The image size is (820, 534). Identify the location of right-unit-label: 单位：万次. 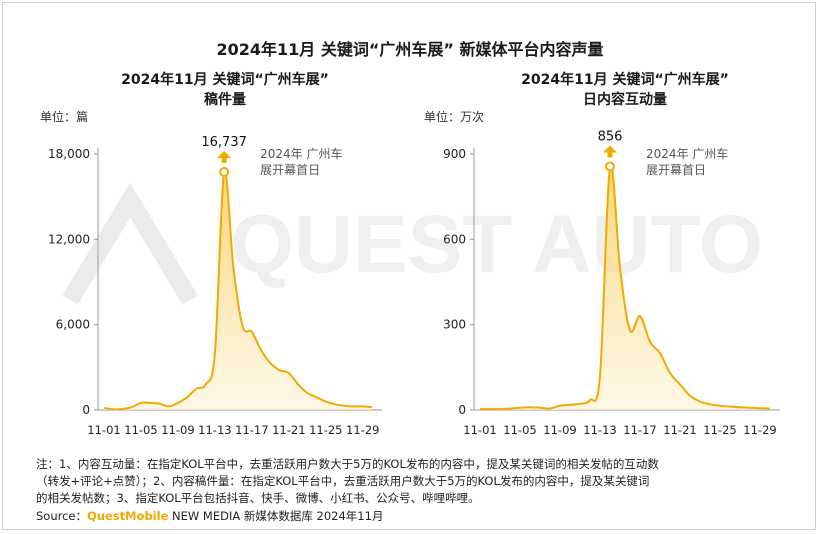
(454, 117).